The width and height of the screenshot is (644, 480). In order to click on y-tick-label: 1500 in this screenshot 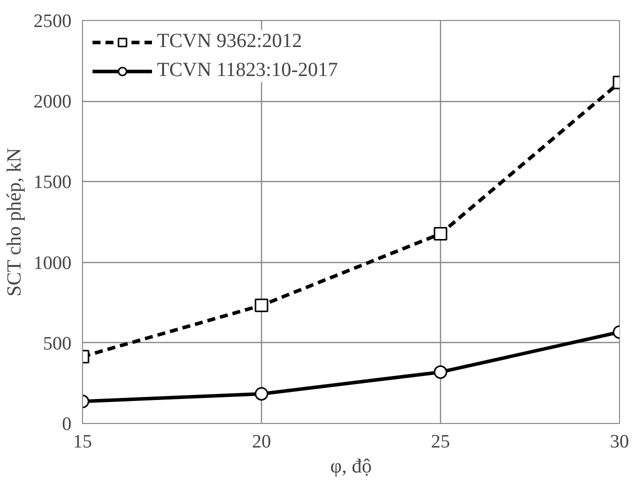, I will do `click(53, 183)`.